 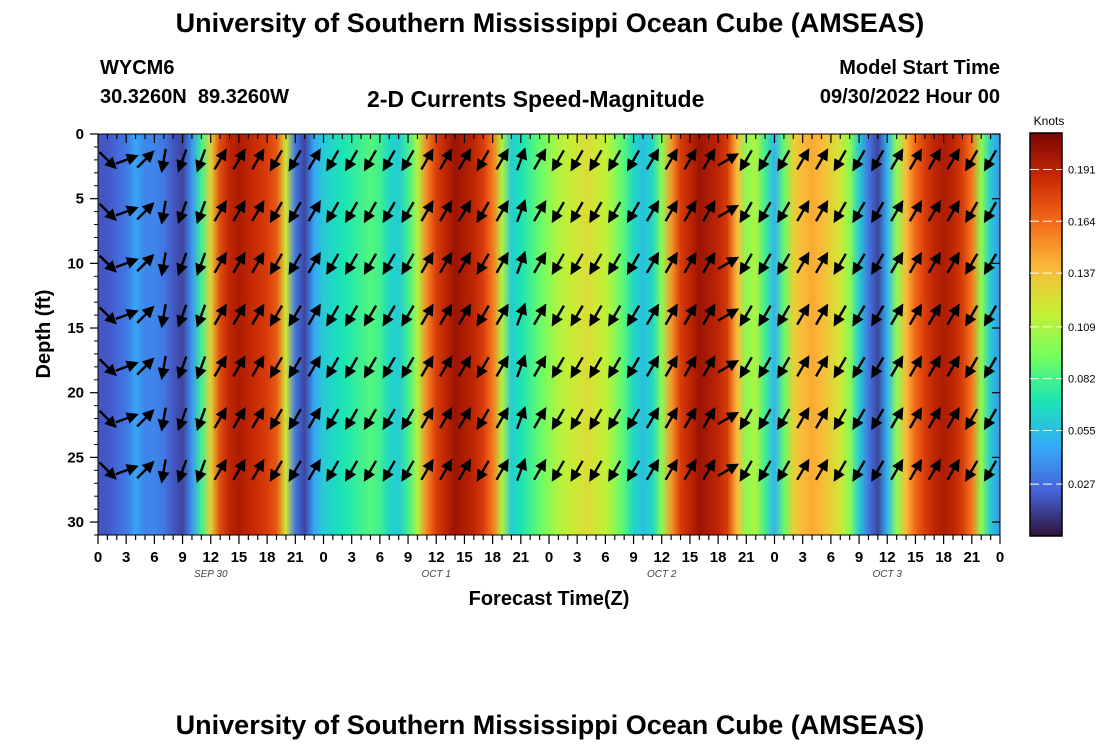 I want to click on y-tick-label: 5, so click(x=80, y=199).